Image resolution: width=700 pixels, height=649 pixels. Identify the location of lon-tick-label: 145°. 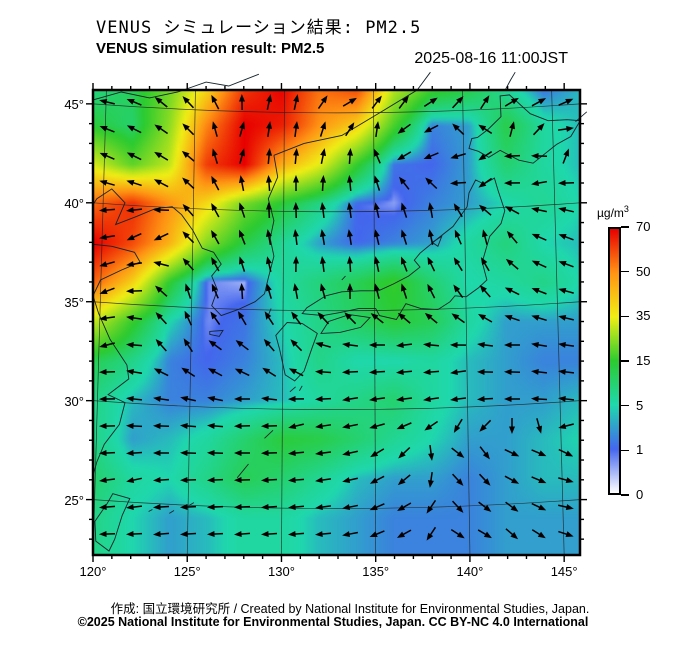
(564, 571).